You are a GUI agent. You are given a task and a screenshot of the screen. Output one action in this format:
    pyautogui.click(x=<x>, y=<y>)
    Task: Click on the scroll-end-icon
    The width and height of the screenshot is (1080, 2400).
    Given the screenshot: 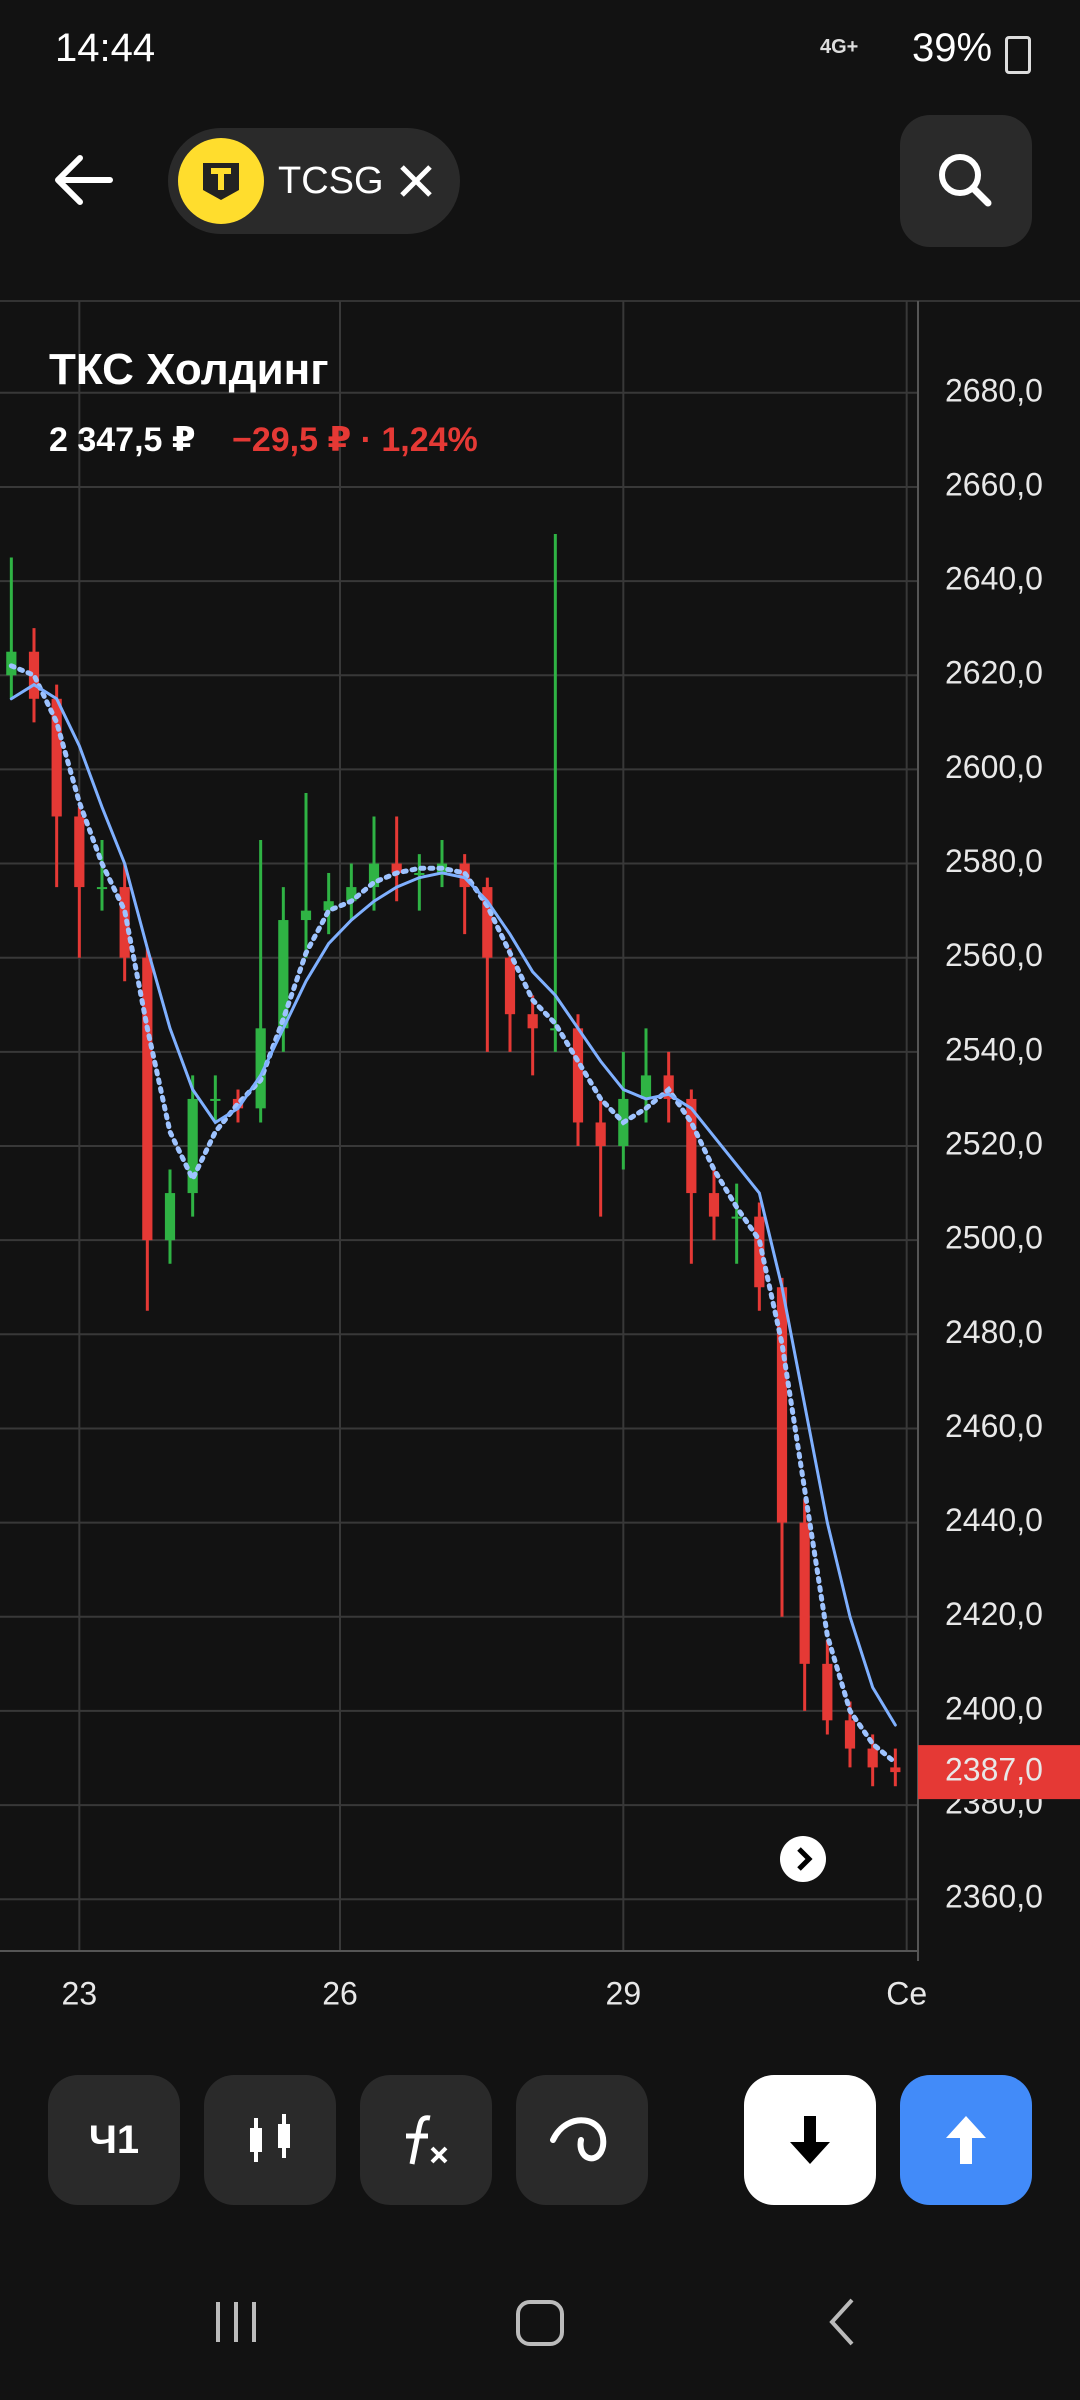 What is the action you would take?
    pyautogui.click(x=805, y=1859)
    